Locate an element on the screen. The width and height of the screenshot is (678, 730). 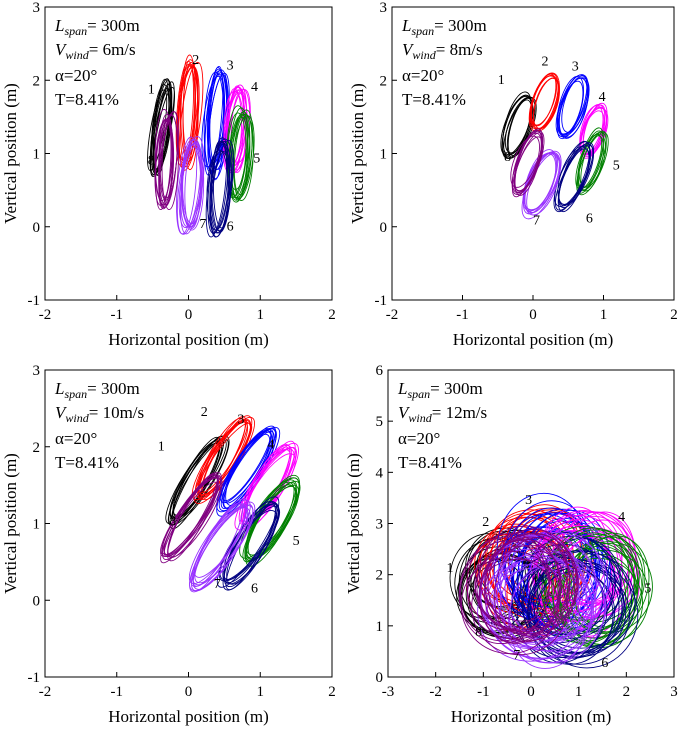
annotation-alpha: α=20° is located at coordinates (419, 438).